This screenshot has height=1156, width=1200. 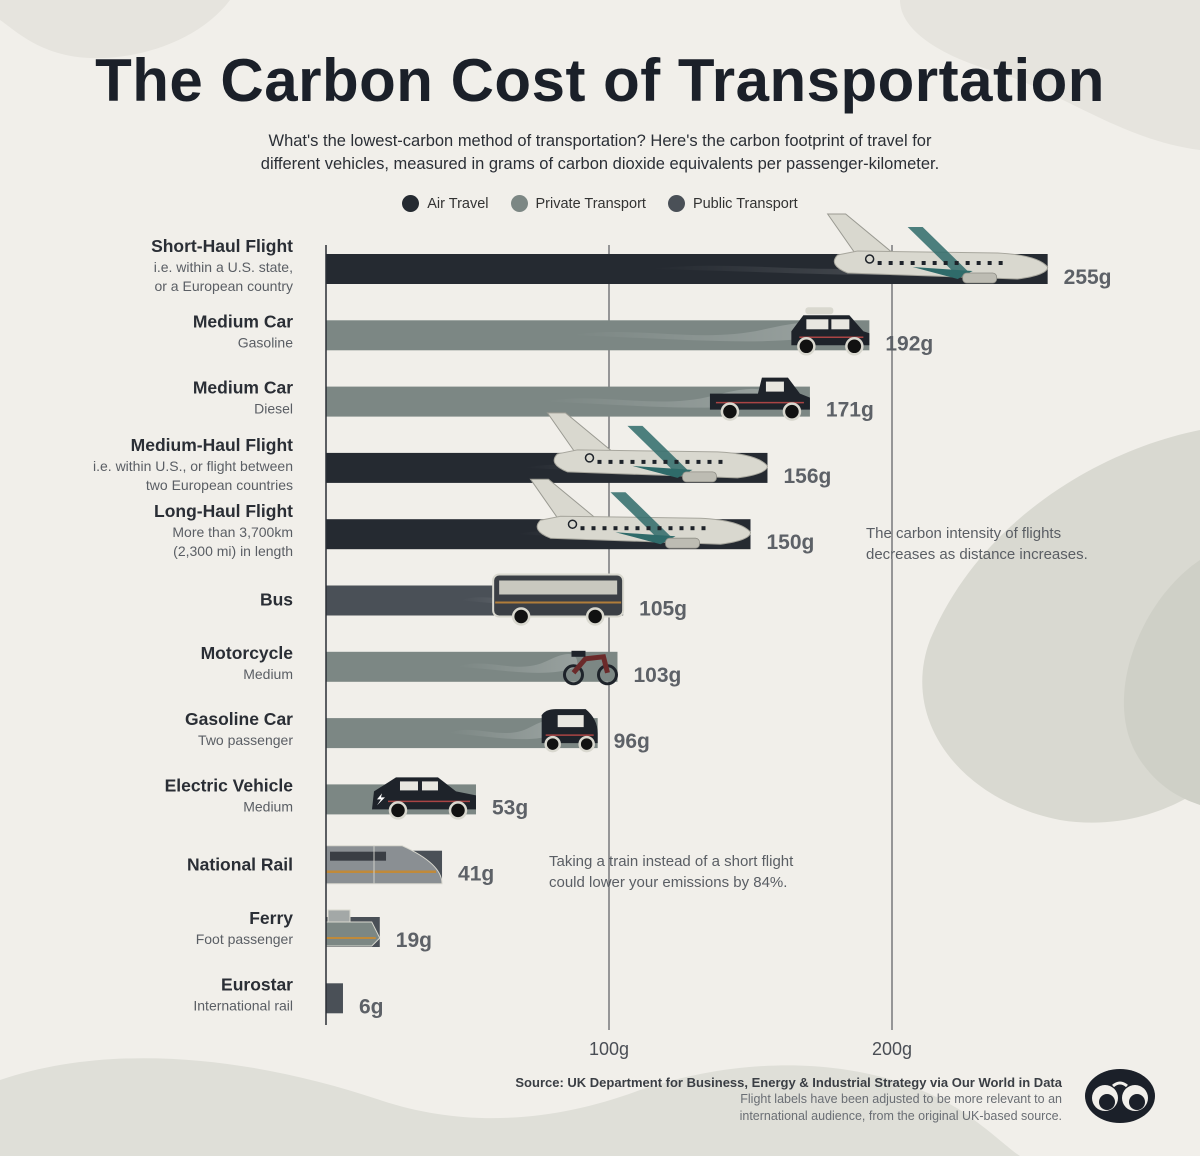 I want to click on value-label: 192g, so click(x=909, y=343).